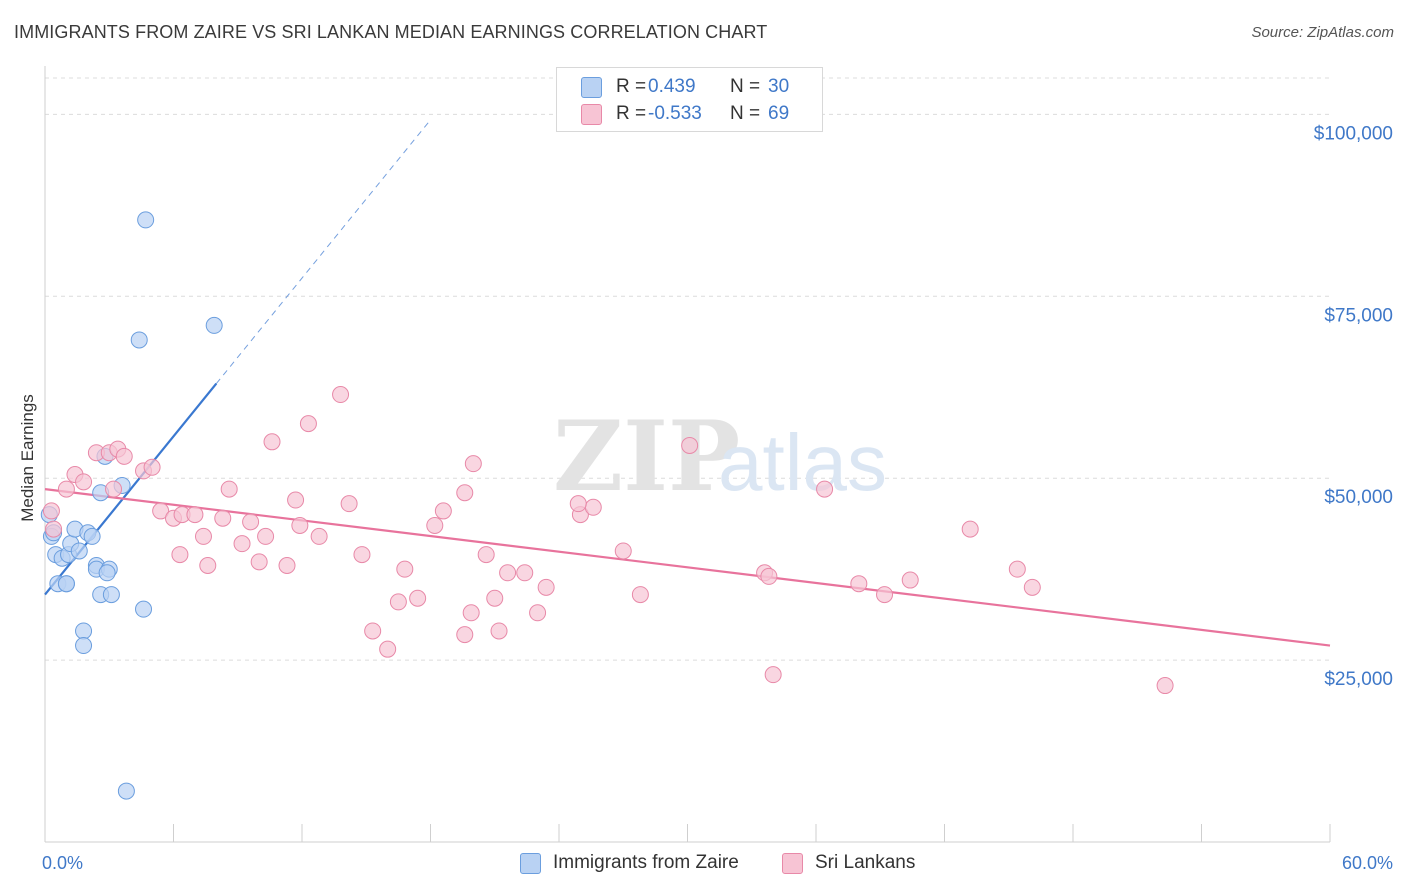 This screenshot has width=1406, height=892. I want to click on y-tick-label: $25,000, so click(1358, 679).